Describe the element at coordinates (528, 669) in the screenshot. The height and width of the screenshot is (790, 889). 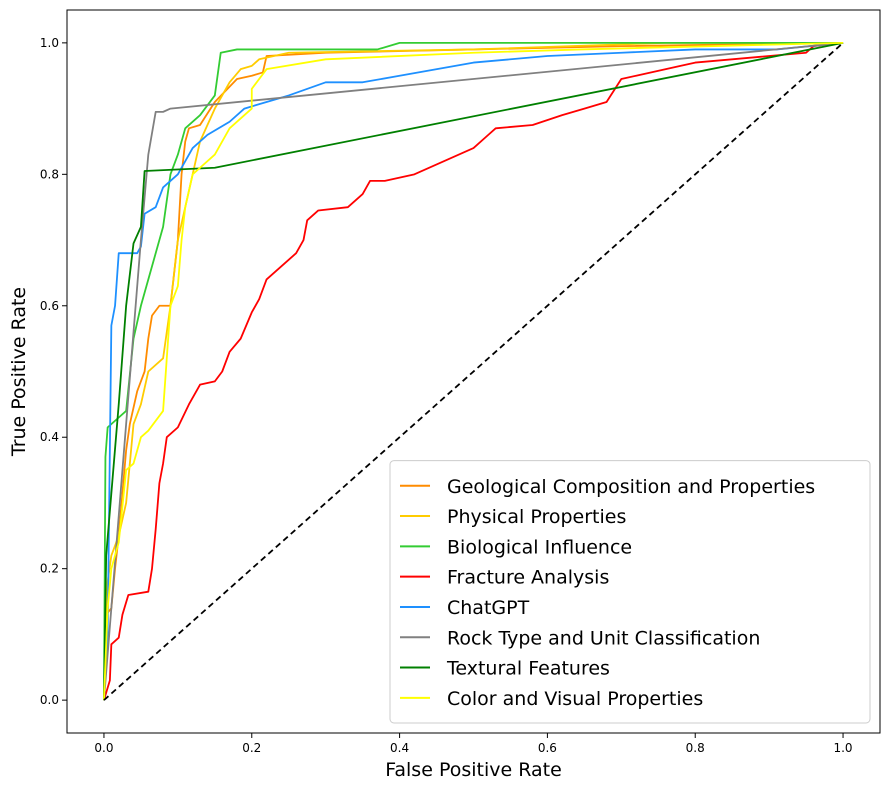
I see `legend-label-6: Textural Features` at that location.